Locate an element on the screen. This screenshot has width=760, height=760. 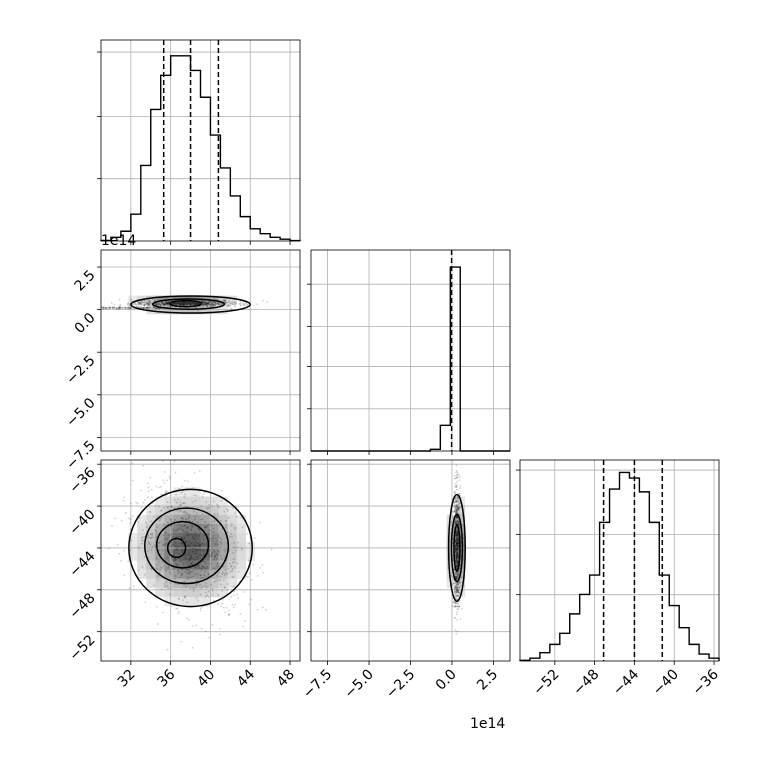
hist-3-xtick-label: −44 is located at coordinates (626, 682).